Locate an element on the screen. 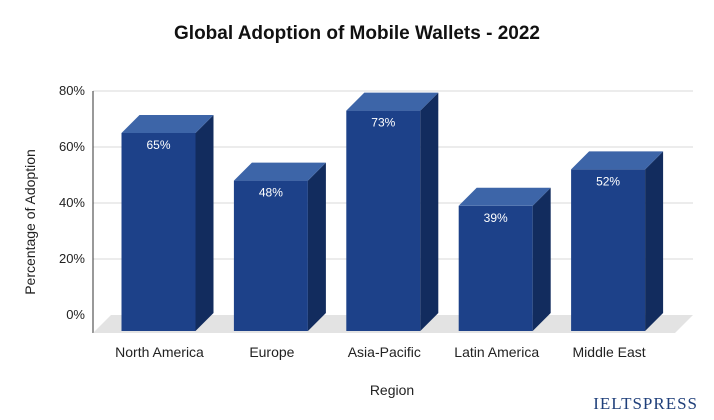  bar: 48% is located at coordinates (279, 246).